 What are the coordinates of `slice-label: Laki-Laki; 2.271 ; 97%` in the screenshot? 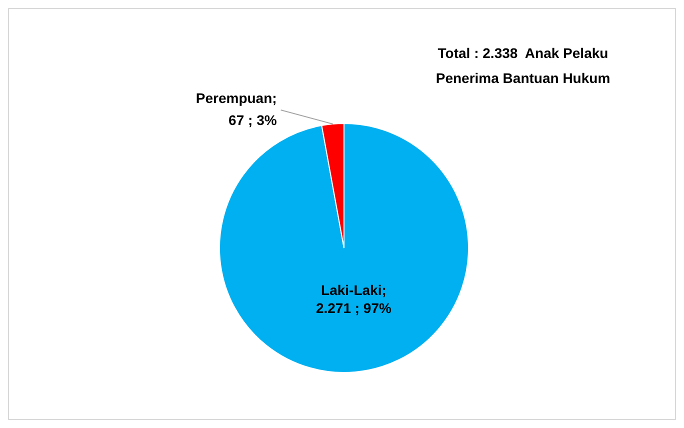 It's located at (354, 299).